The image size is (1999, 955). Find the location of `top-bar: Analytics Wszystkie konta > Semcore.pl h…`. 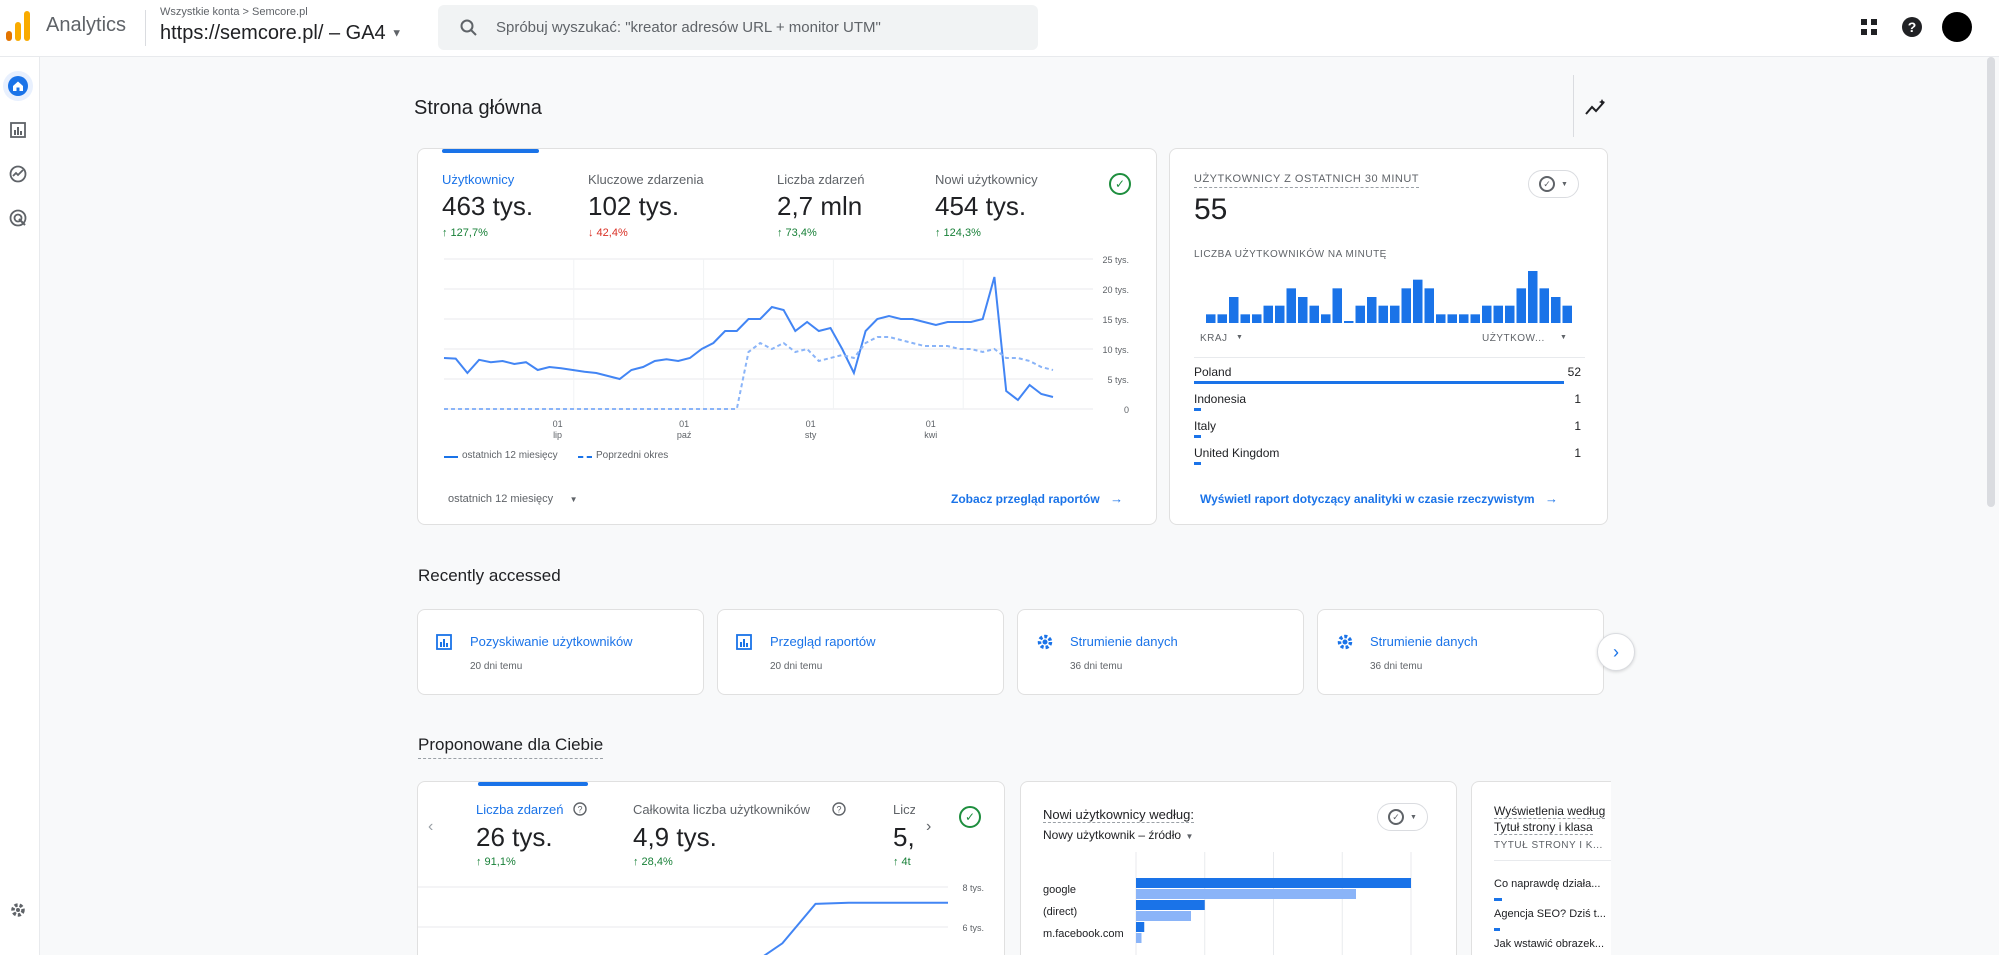

top-bar: Analytics Wszystkie konta > Semcore.pl h… is located at coordinates (999, 28).